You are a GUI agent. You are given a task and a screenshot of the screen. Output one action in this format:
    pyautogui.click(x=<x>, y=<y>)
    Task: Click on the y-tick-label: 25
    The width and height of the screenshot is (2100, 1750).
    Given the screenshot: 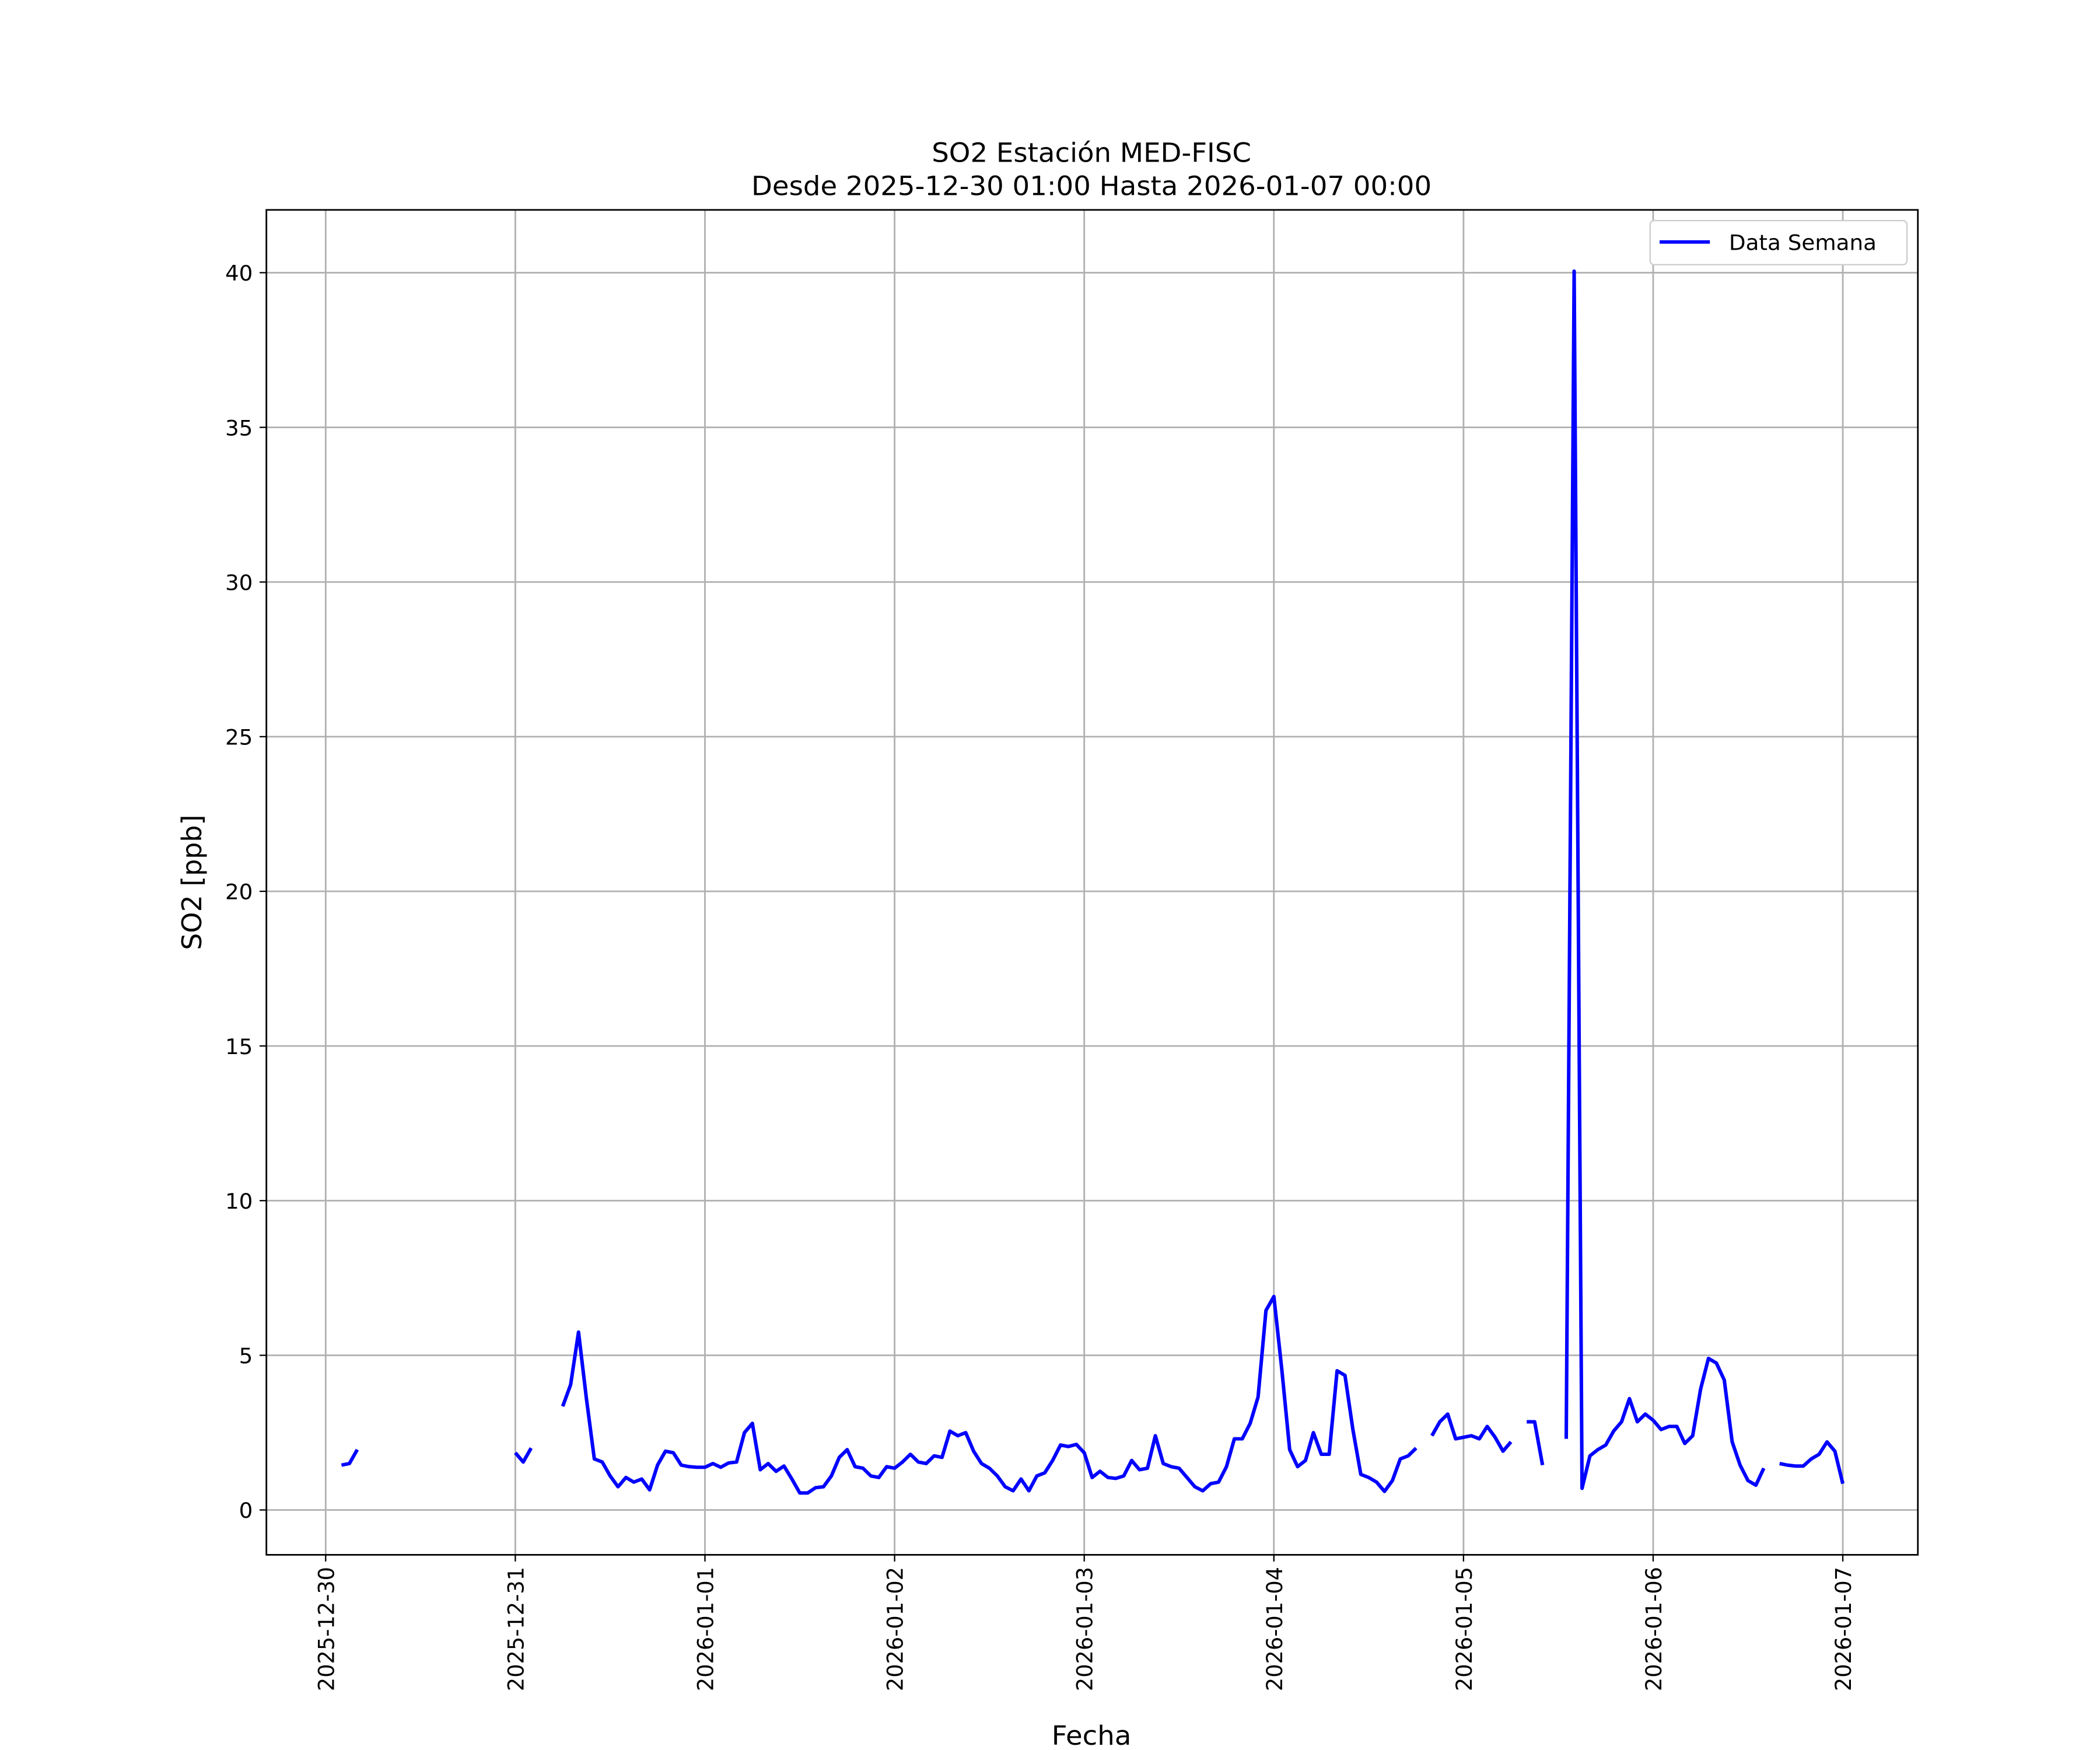 What is the action you would take?
    pyautogui.click(x=239, y=737)
    